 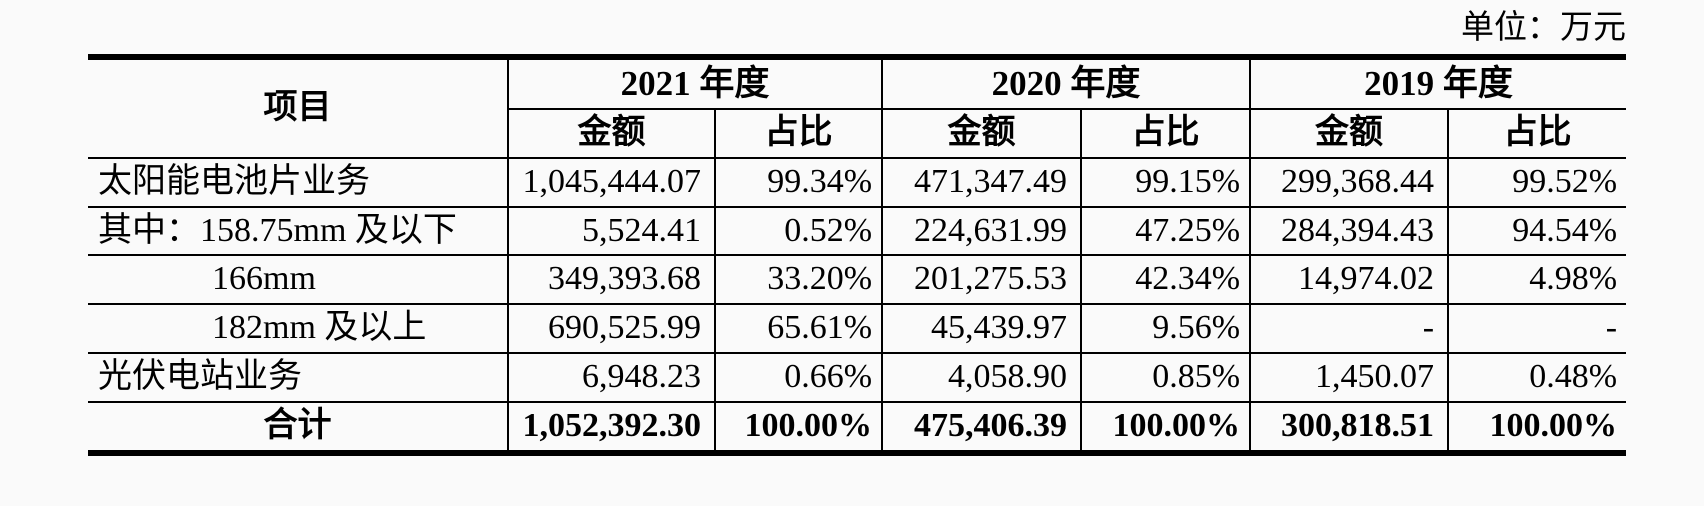 What do you see at coordinates (1537, 377) in the screenshot?
I see `ratio-2019: 0.48%` at bounding box center [1537, 377].